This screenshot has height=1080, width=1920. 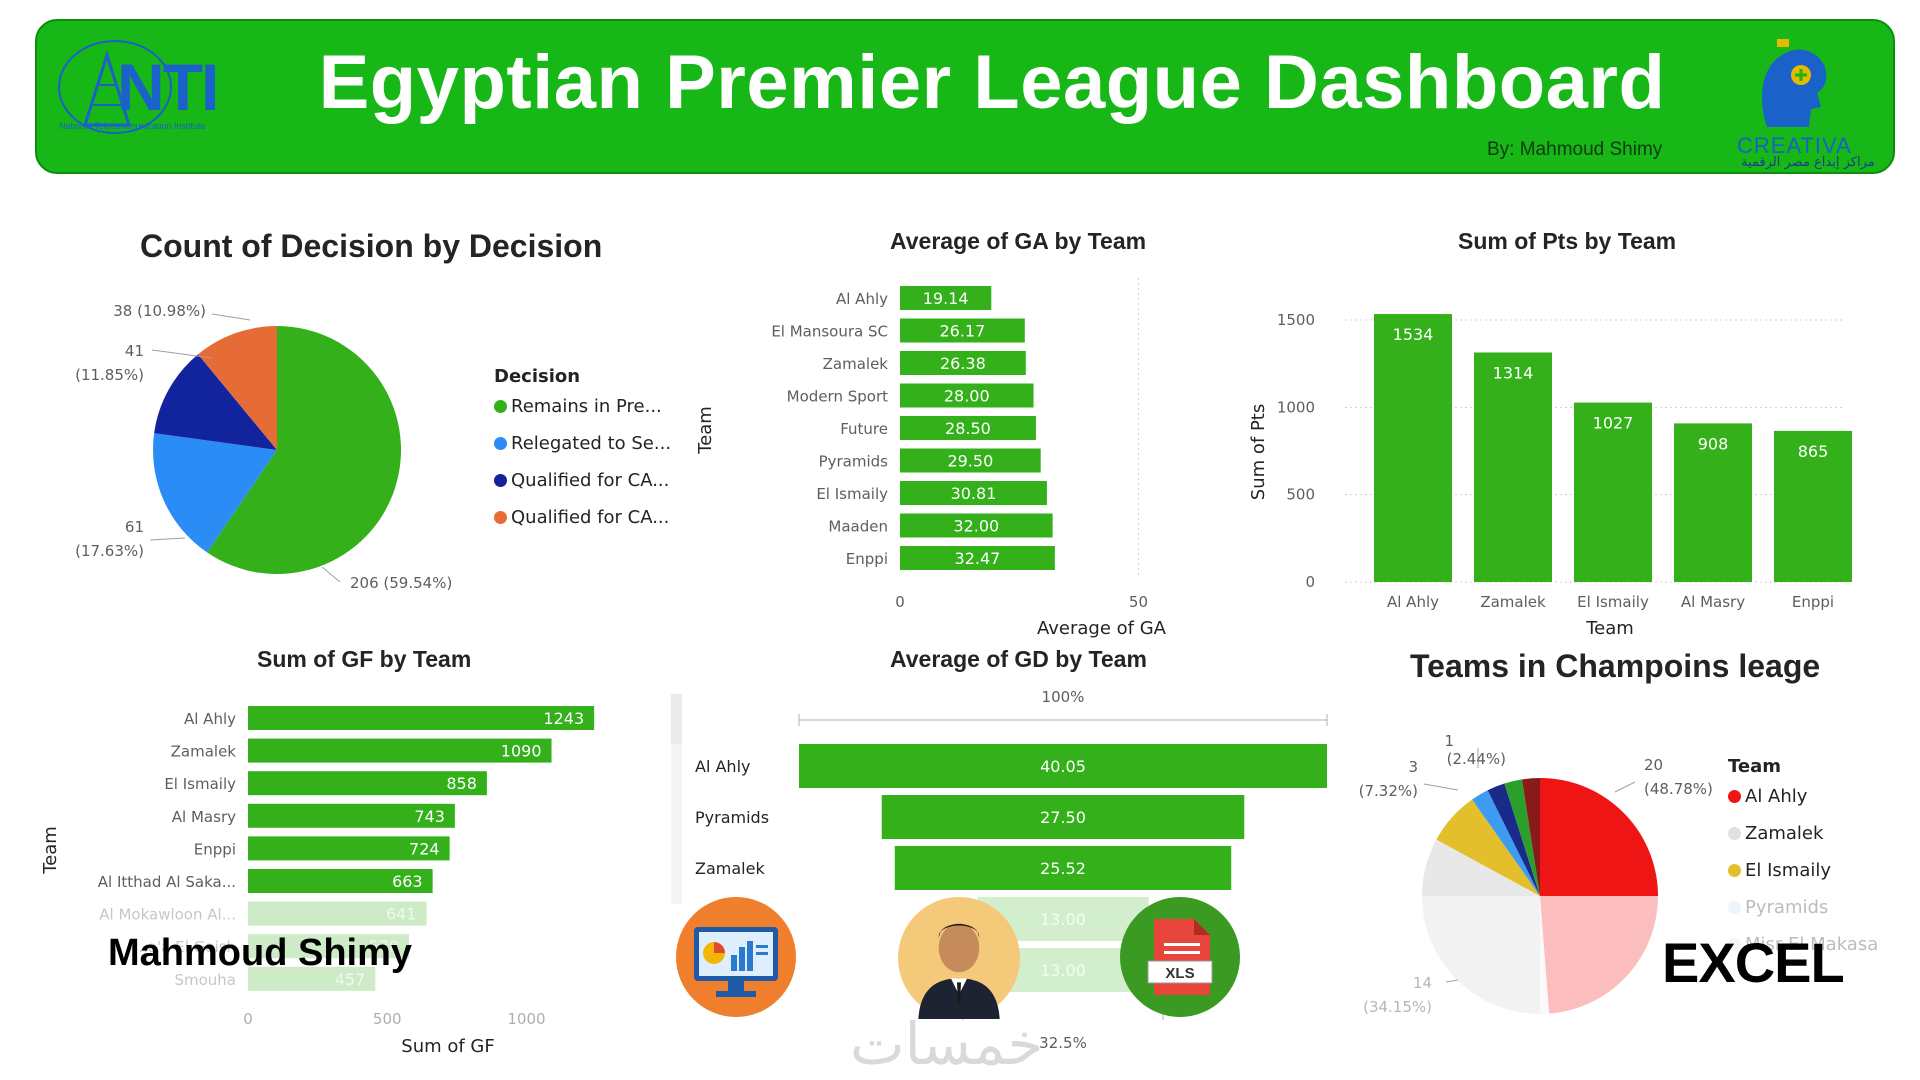 I want to click on cl-pie-data-label: 20, so click(x=1653, y=765).